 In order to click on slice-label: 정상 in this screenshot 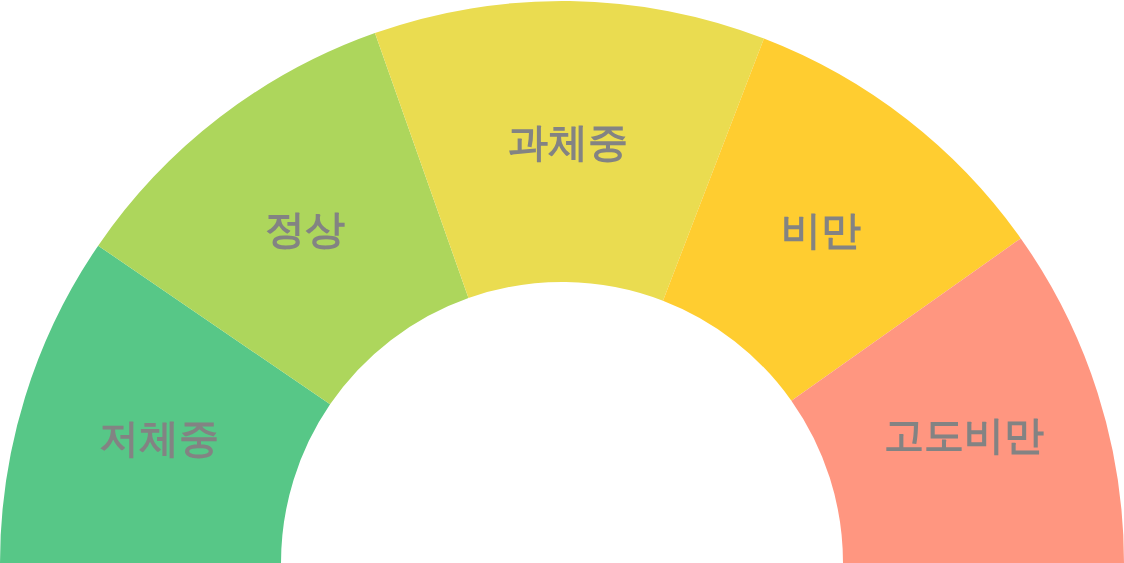, I will do `click(305, 228)`.